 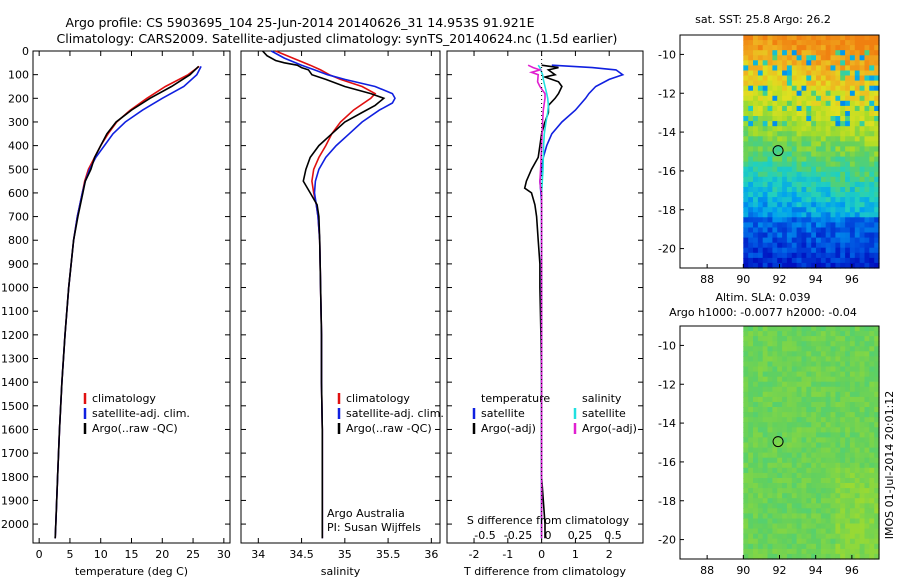 I want to click on x-tick-label: 0, so click(x=541, y=554).